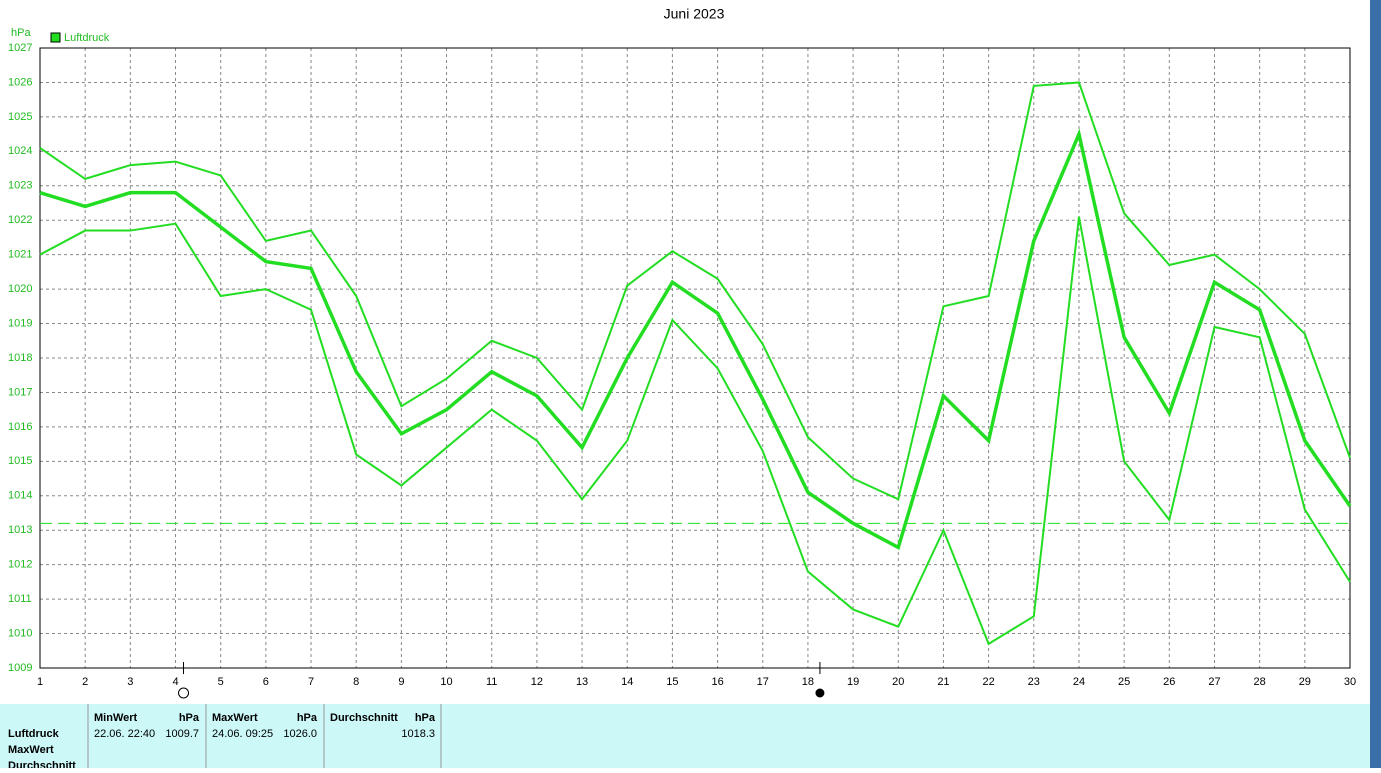 The width and height of the screenshot is (1381, 773). What do you see at coordinates (418, 734) in the screenshot?
I see `cell-value: 1018.3` at bounding box center [418, 734].